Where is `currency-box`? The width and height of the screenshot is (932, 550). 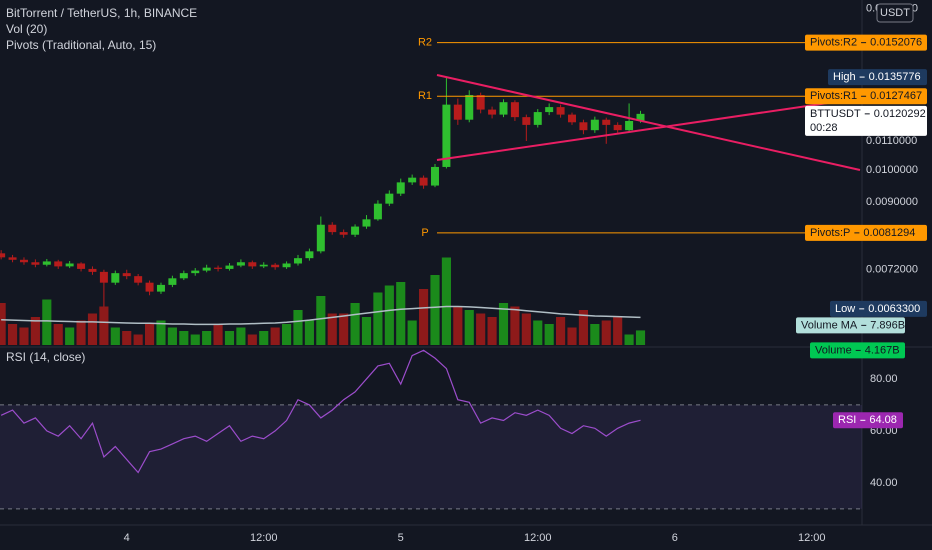 currency-box is located at coordinates (895, 13).